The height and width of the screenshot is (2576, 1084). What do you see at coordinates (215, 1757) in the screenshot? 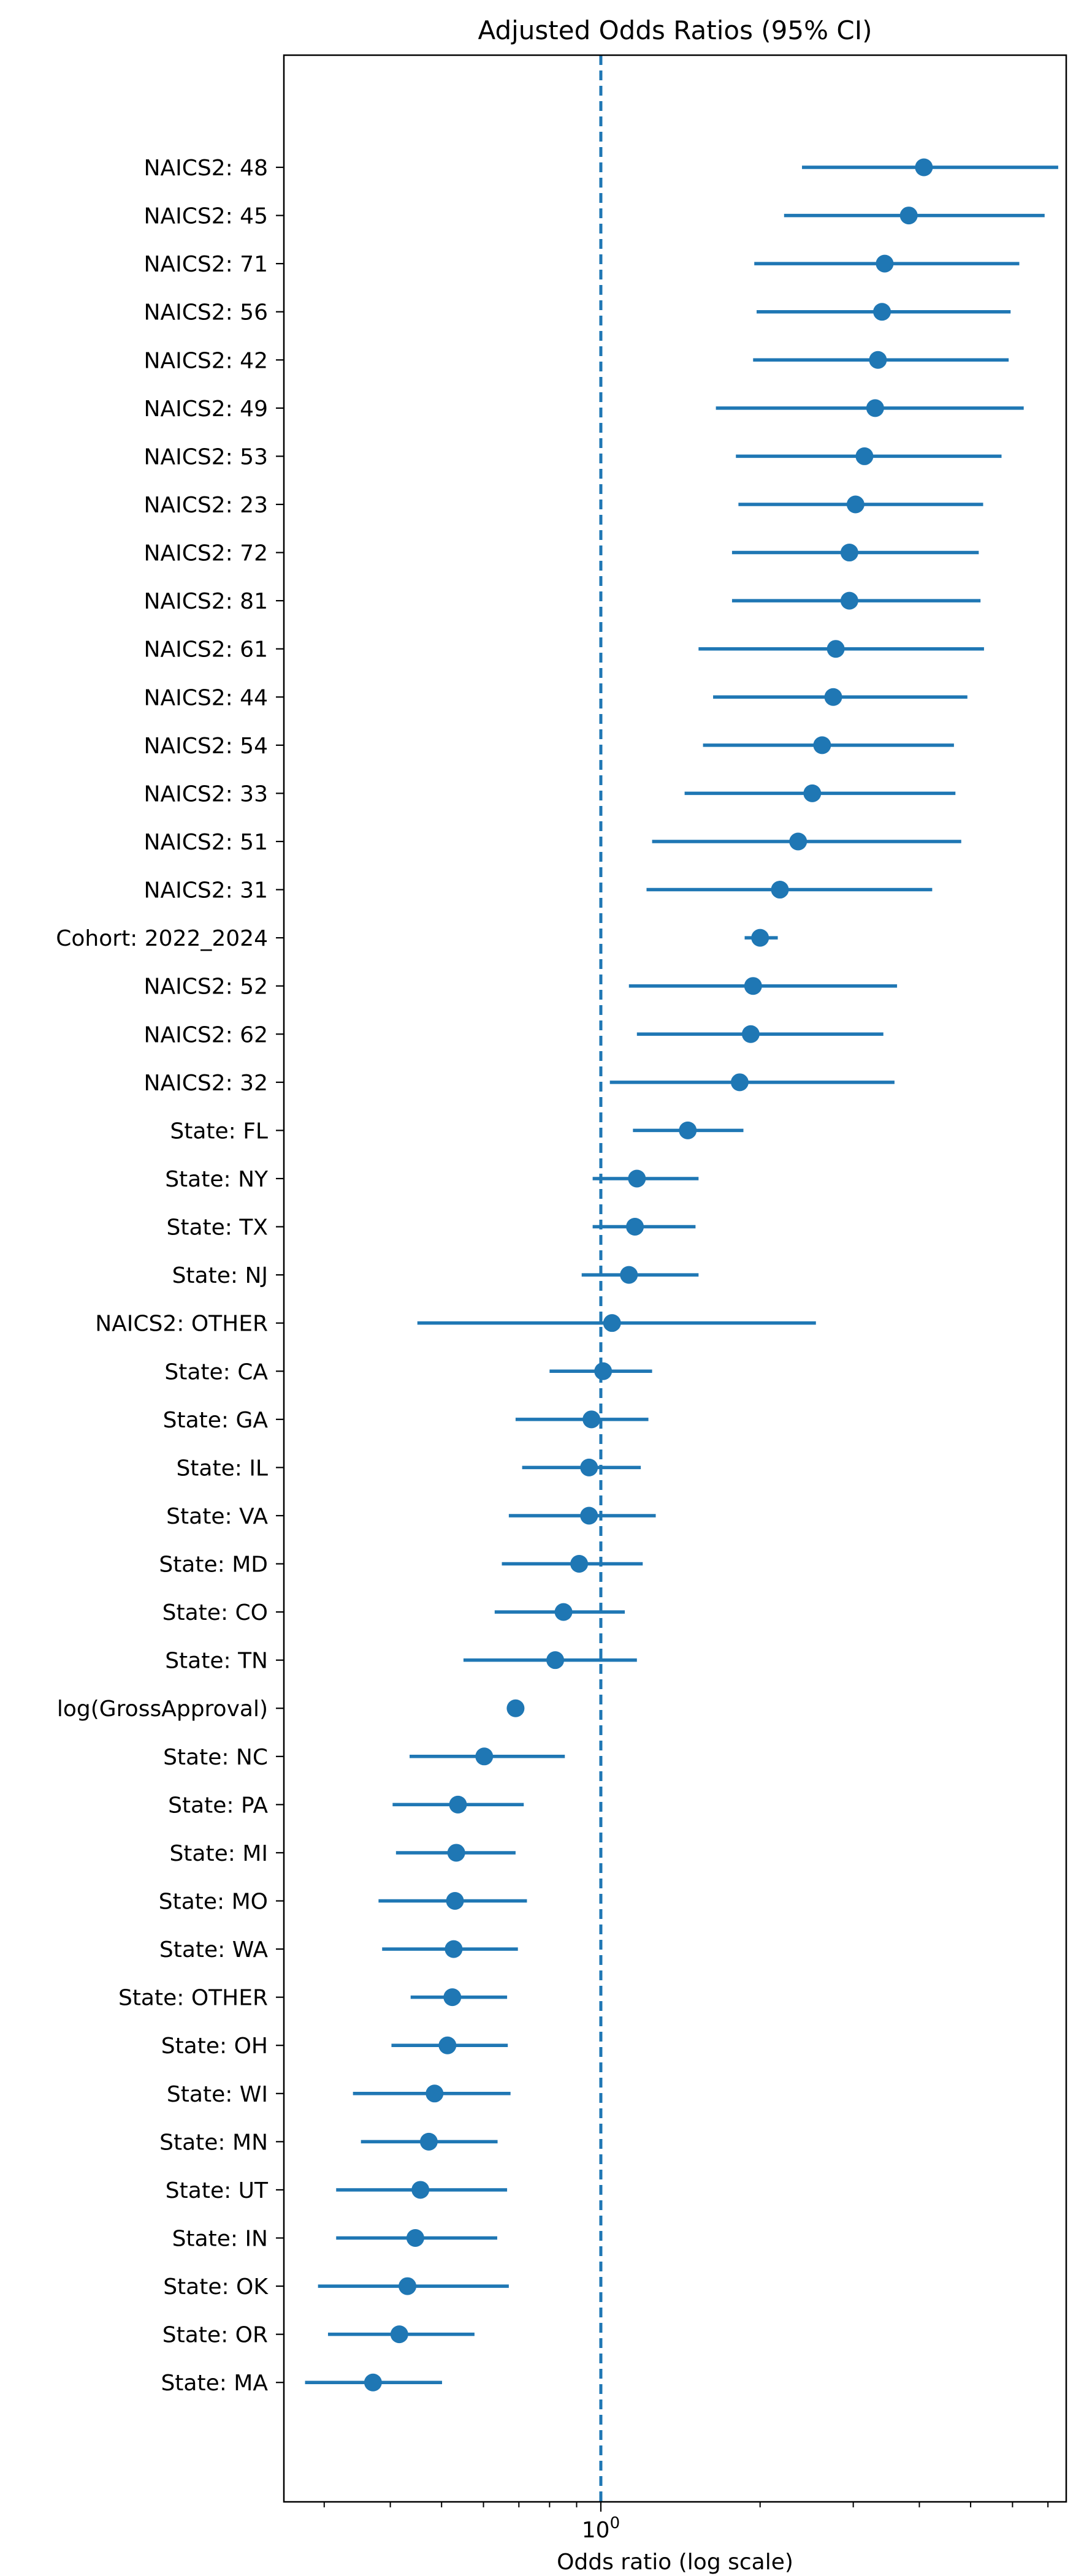
I see `y-tick-label: State: NC` at bounding box center [215, 1757].